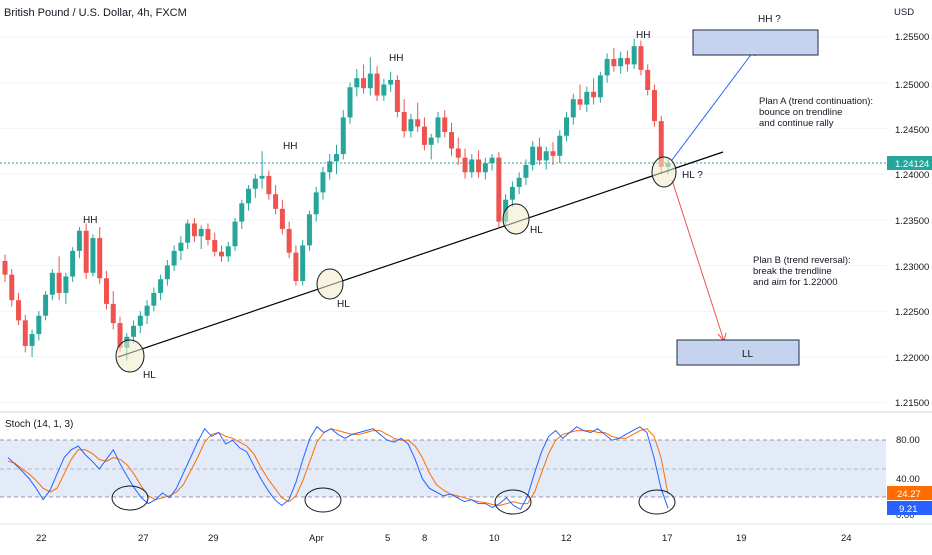 The image size is (932, 555). I want to click on stoch-k-line, so click(338, 468).